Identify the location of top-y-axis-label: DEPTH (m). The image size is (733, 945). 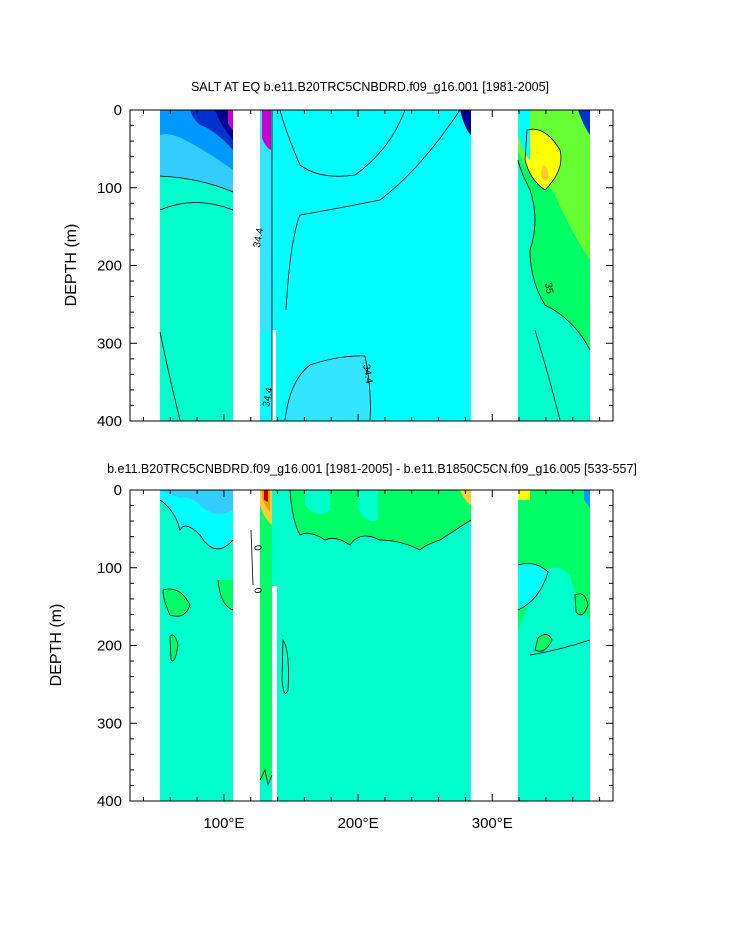
(71, 265).